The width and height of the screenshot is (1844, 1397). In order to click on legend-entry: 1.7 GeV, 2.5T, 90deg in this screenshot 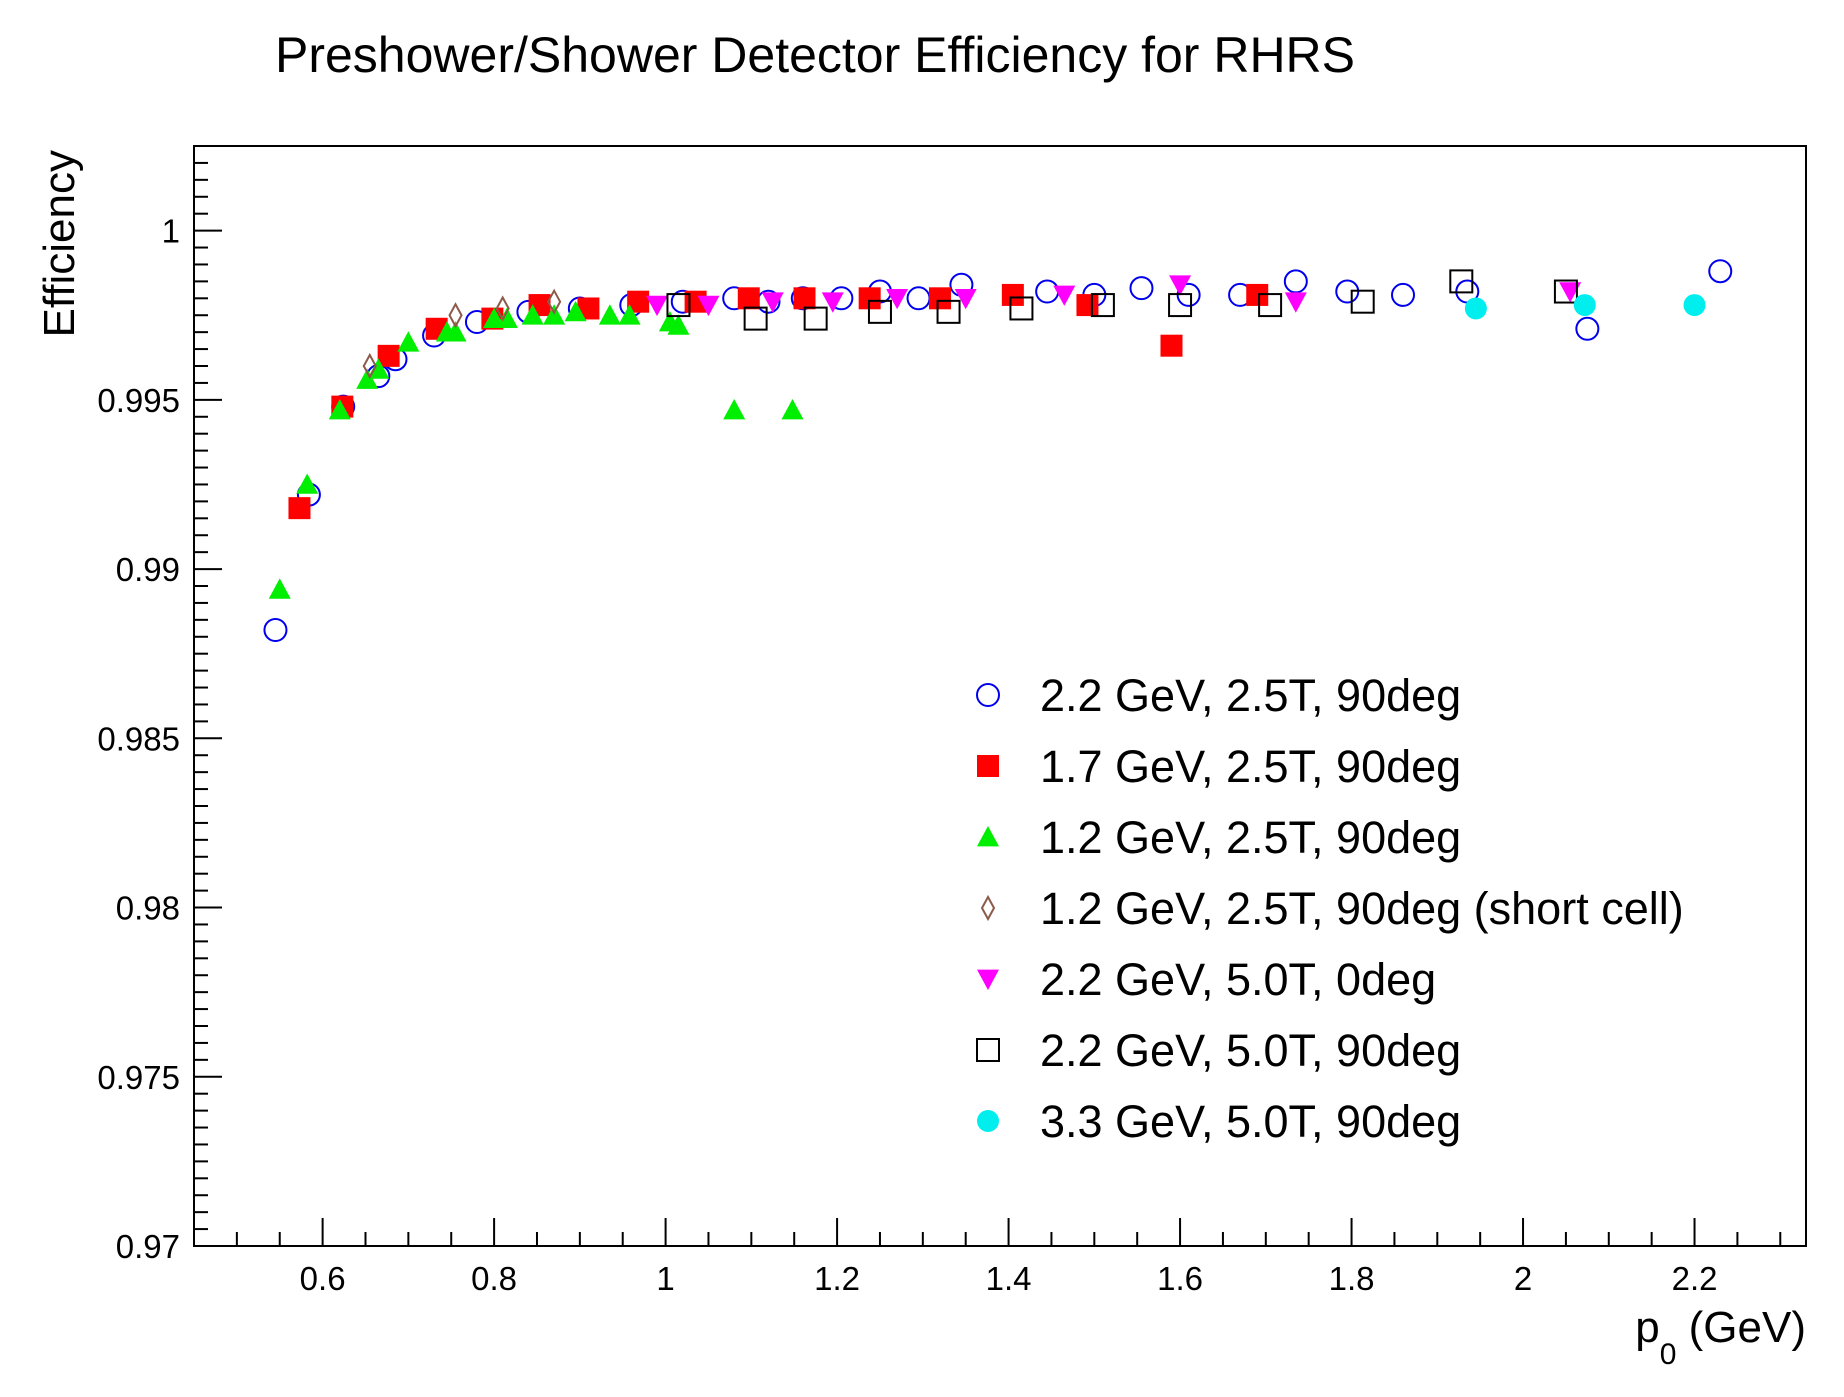, I will do `click(1219, 766)`.